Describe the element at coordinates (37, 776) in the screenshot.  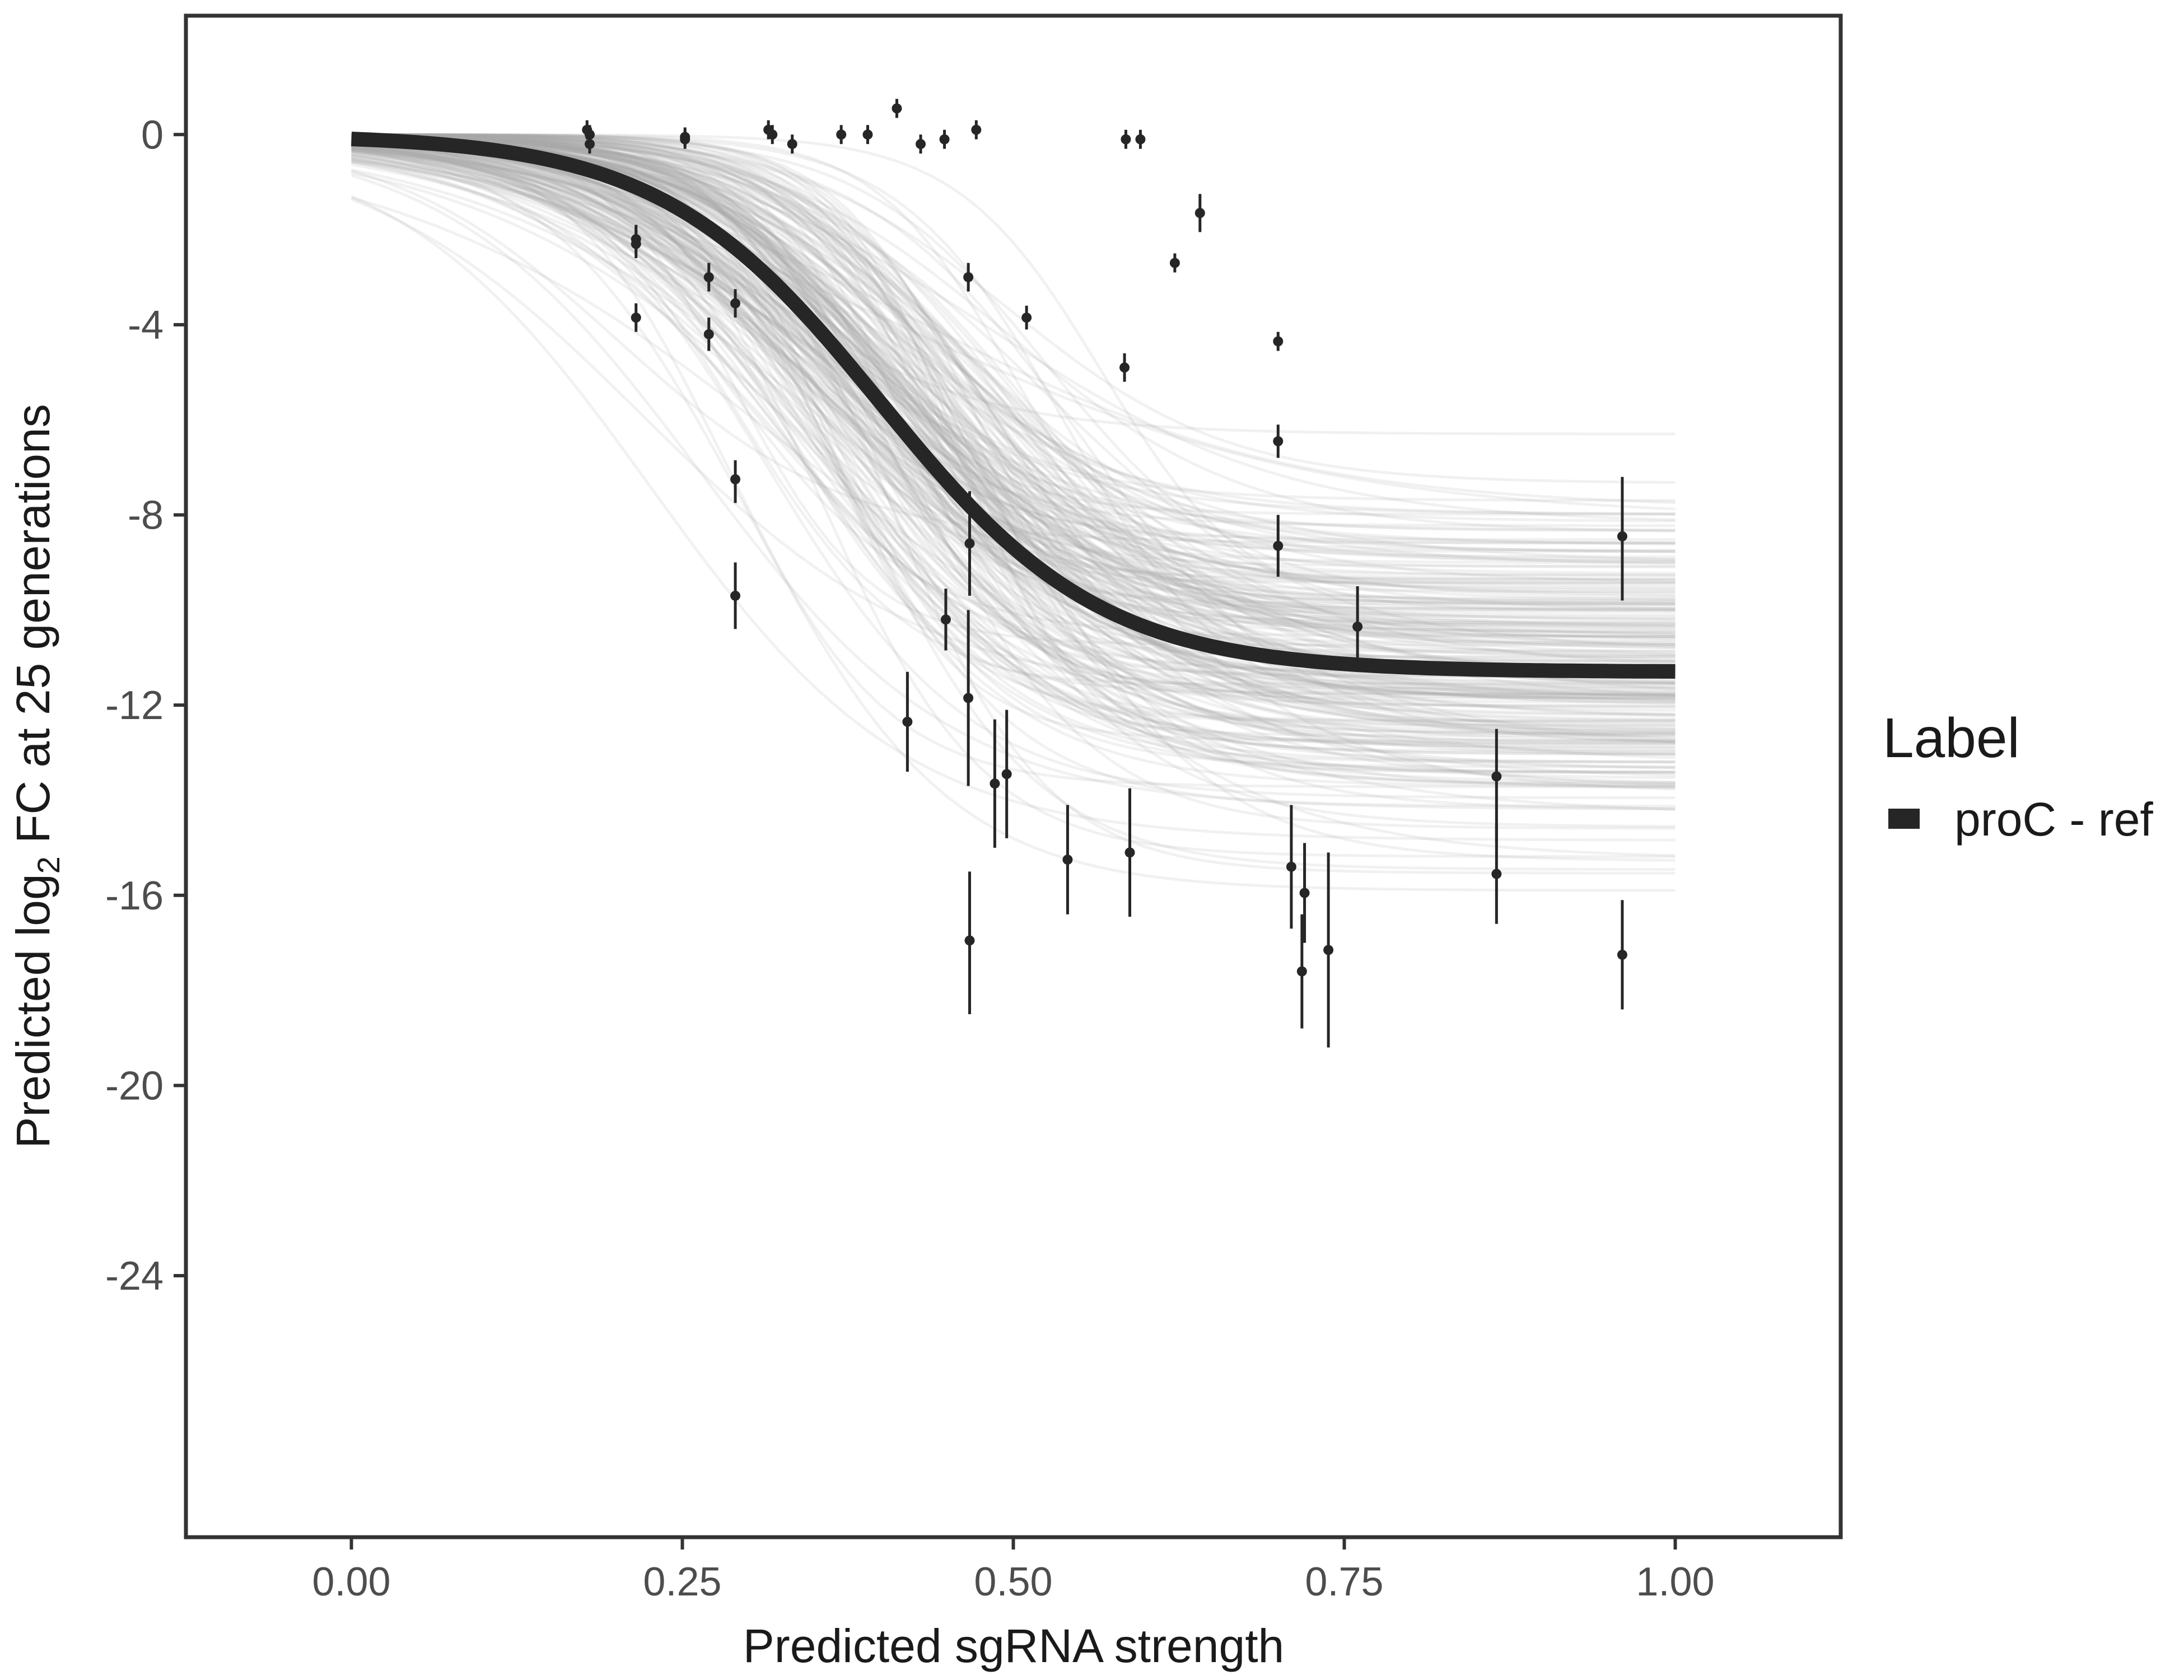
I see `y-axis-title: Predicted log2 FC at 25 generations` at that location.